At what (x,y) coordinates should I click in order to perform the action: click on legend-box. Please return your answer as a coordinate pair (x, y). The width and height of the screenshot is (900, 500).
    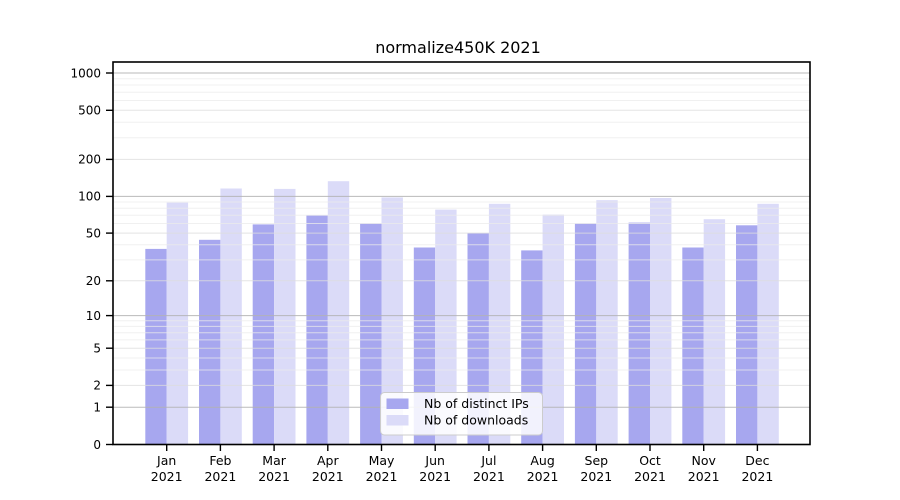
    Looking at the image, I should click on (461, 414).